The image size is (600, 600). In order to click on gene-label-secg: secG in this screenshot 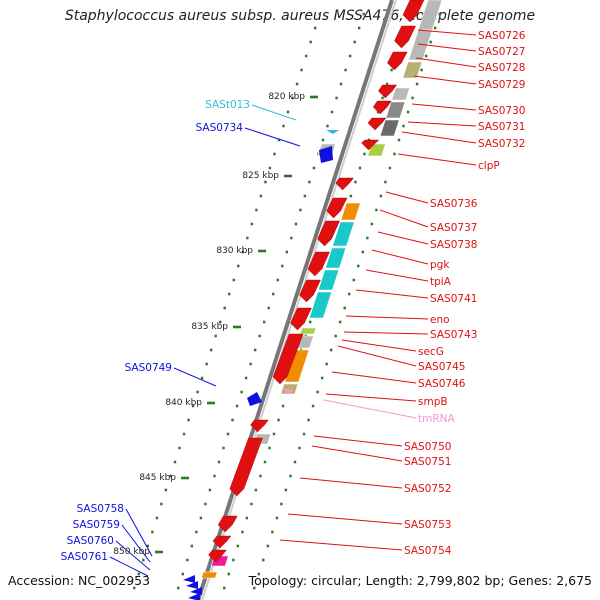, I will do `click(431, 352)`.